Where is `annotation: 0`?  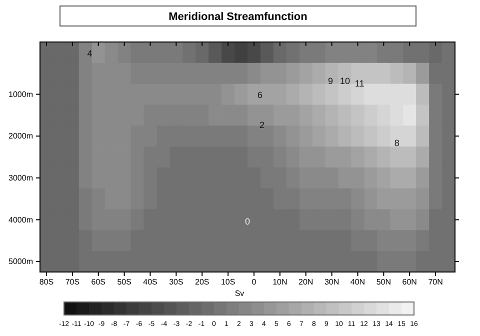 annotation: 0 is located at coordinates (247, 221).